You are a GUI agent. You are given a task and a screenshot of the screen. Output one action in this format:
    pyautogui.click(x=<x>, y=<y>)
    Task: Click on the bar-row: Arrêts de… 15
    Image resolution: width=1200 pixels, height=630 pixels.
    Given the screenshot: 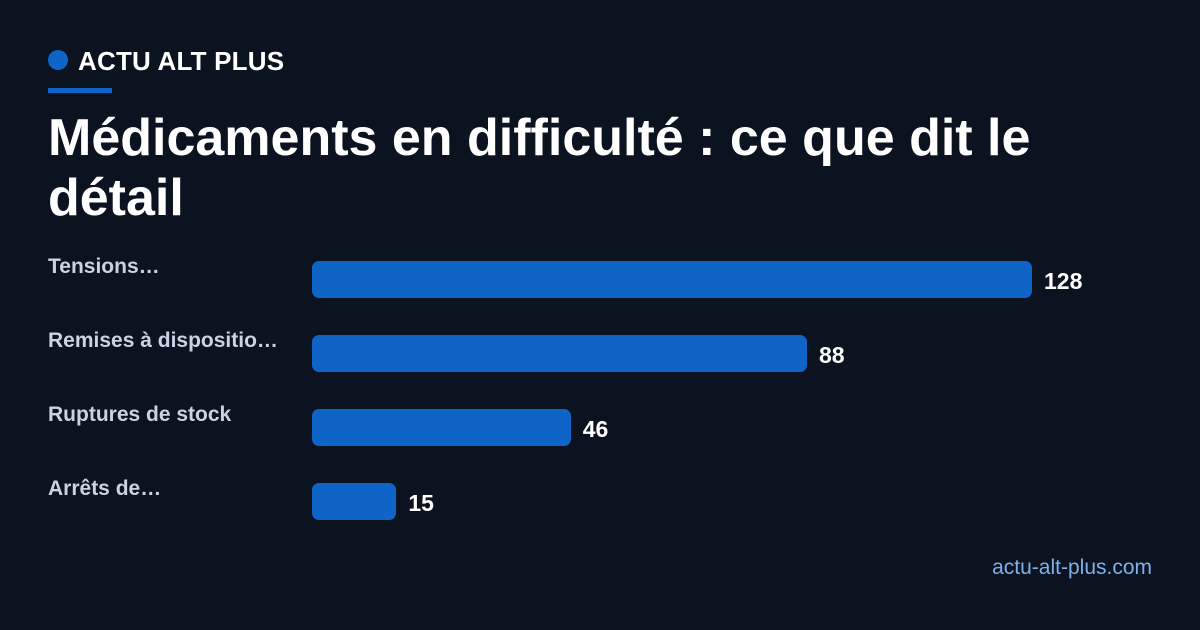 What is the action you would take?
    pyautogui.click(x=600, y=496)
    